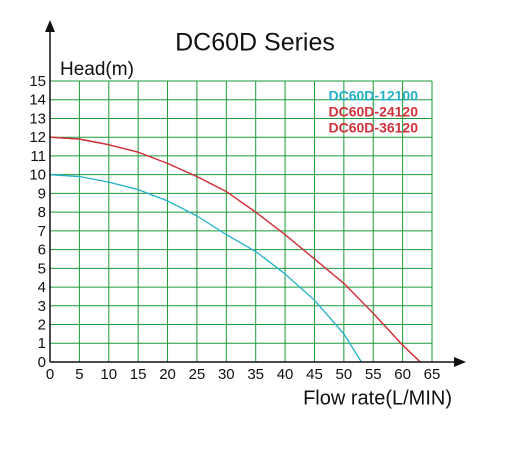 The width and height of the screenshot is (508, 454). What do you see at coordinates (255, 43) in the screenshot?
I see `chart-title: DC60D Series` at bounding box center [255, 43].